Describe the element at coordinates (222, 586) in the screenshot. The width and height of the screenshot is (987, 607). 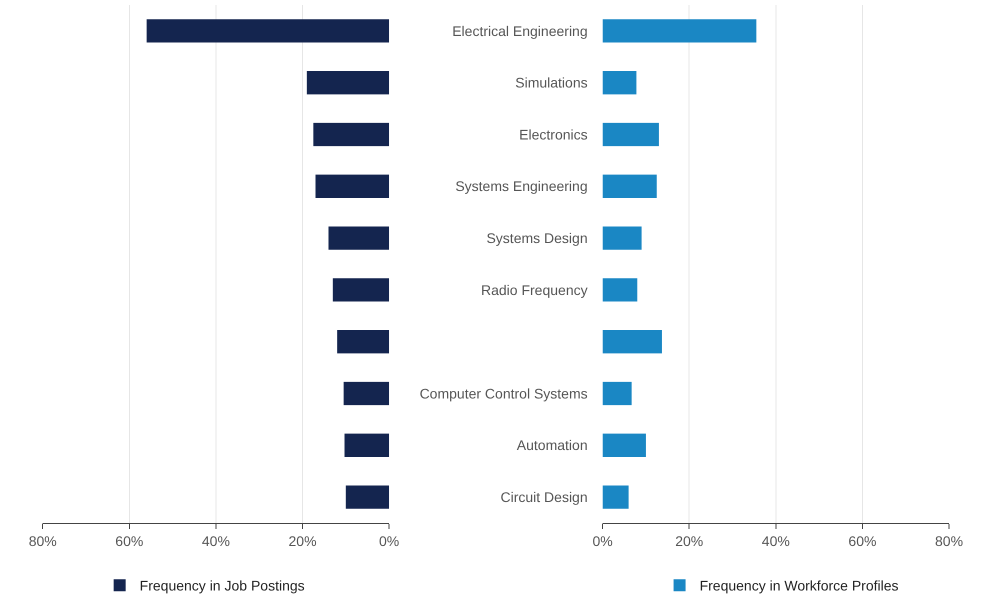
I see `legend-label: Frequency in Job Postings` at that location.